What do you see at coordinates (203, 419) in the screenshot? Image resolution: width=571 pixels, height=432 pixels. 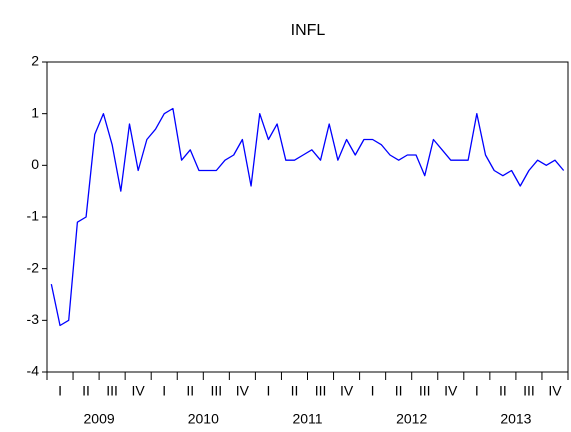 I see `x-year-label: 2010` at bounding box center [203, 419].